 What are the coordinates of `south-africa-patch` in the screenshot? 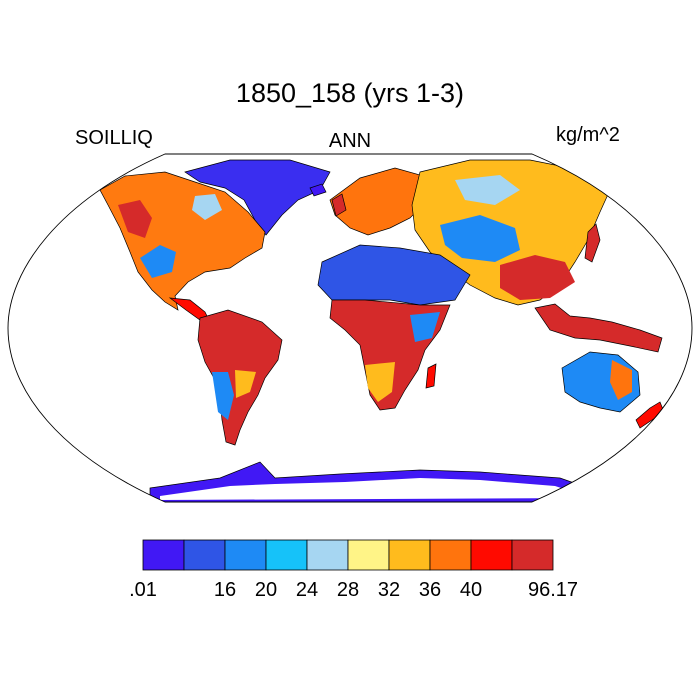 It's located at (380, 382).